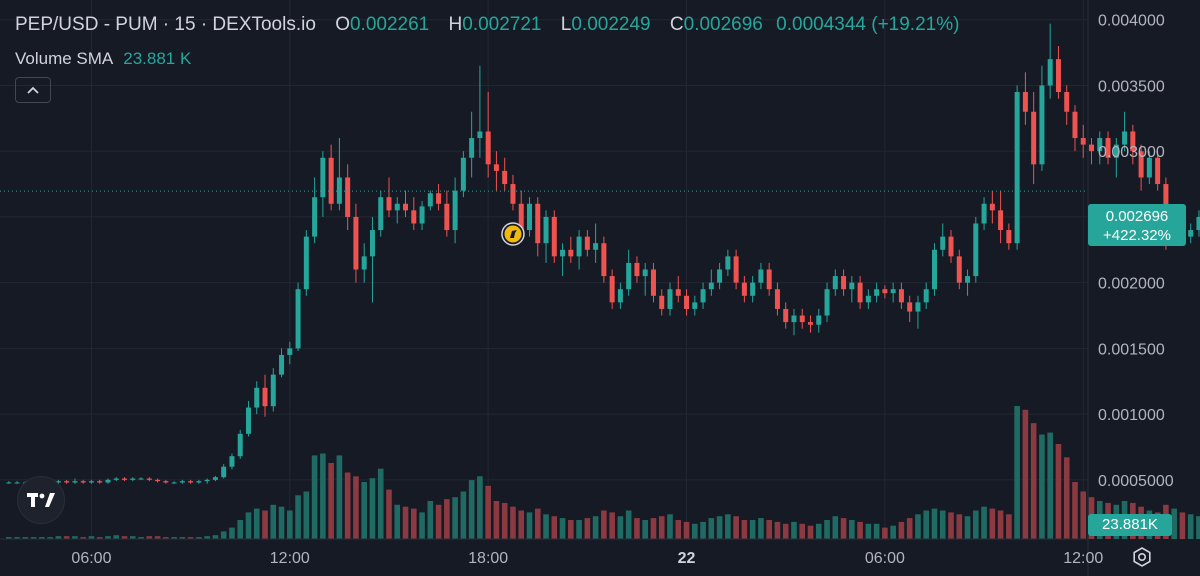 This screenshot has height=576, width=1200. I want to click on time-axis: 06:00 12:00 18:00 22 06:00 12:00, so click(587, 558).